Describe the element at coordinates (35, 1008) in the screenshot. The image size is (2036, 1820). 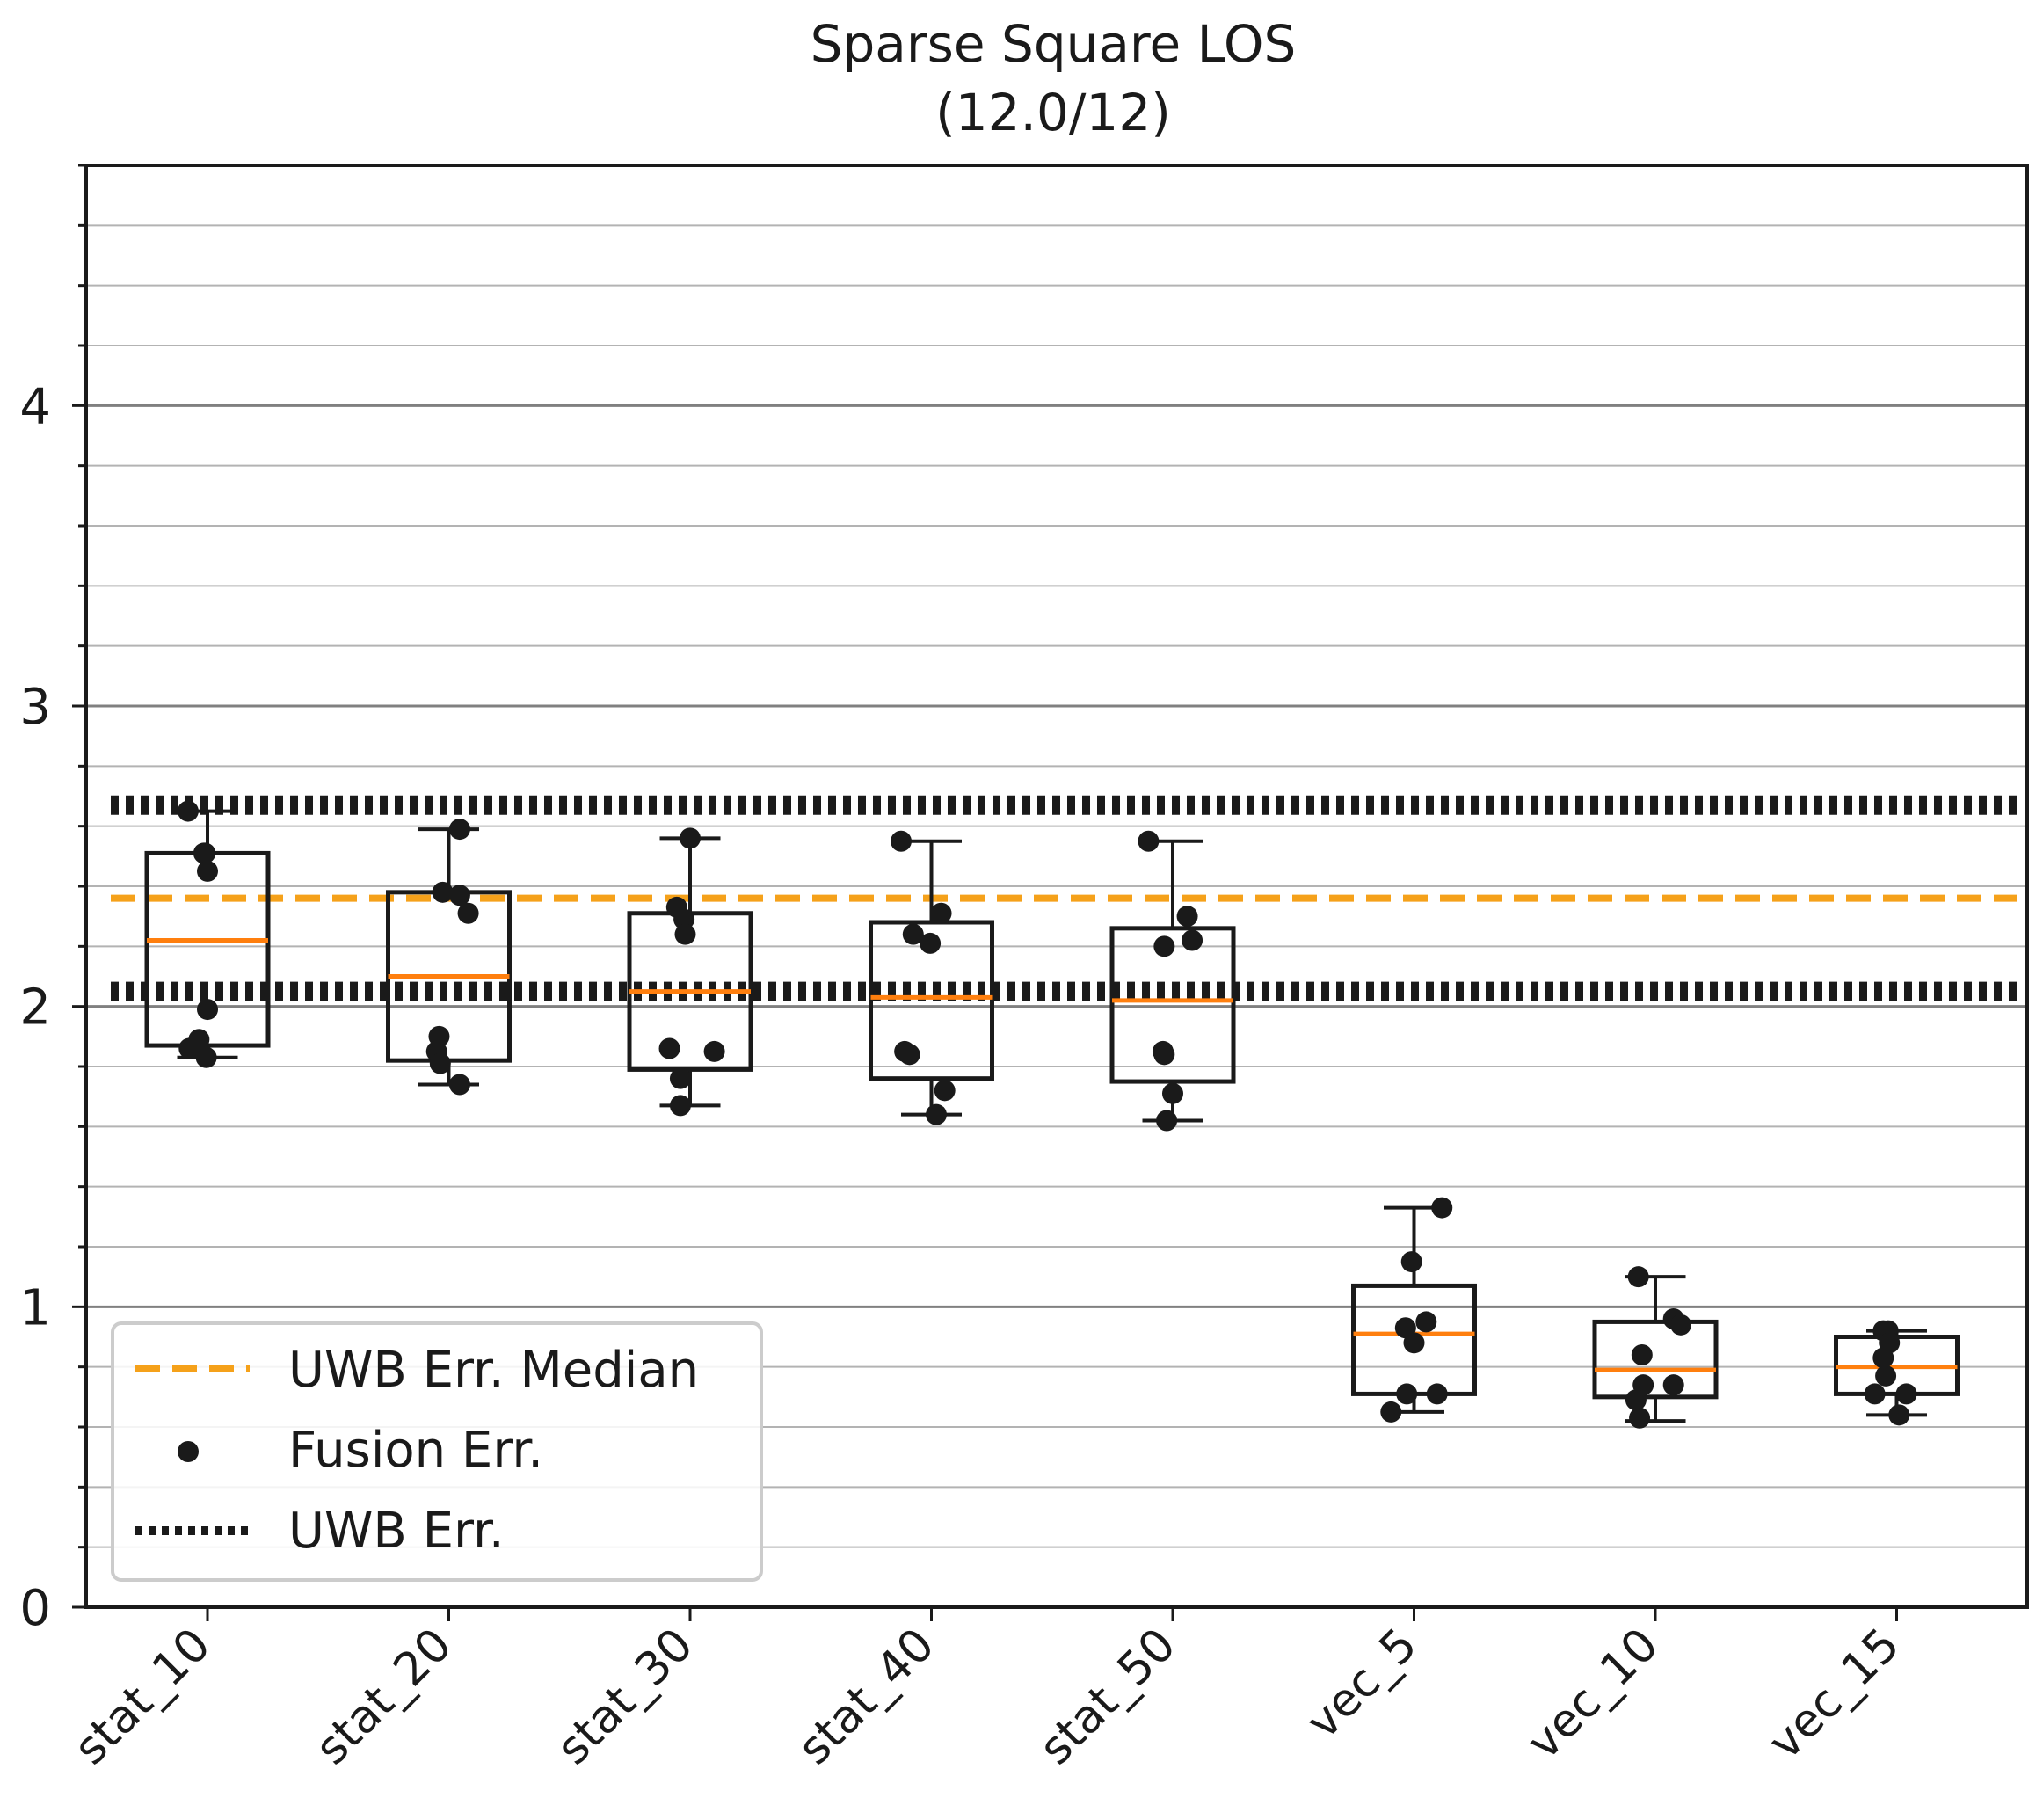
I see `y-tick-label: 2` at that location.